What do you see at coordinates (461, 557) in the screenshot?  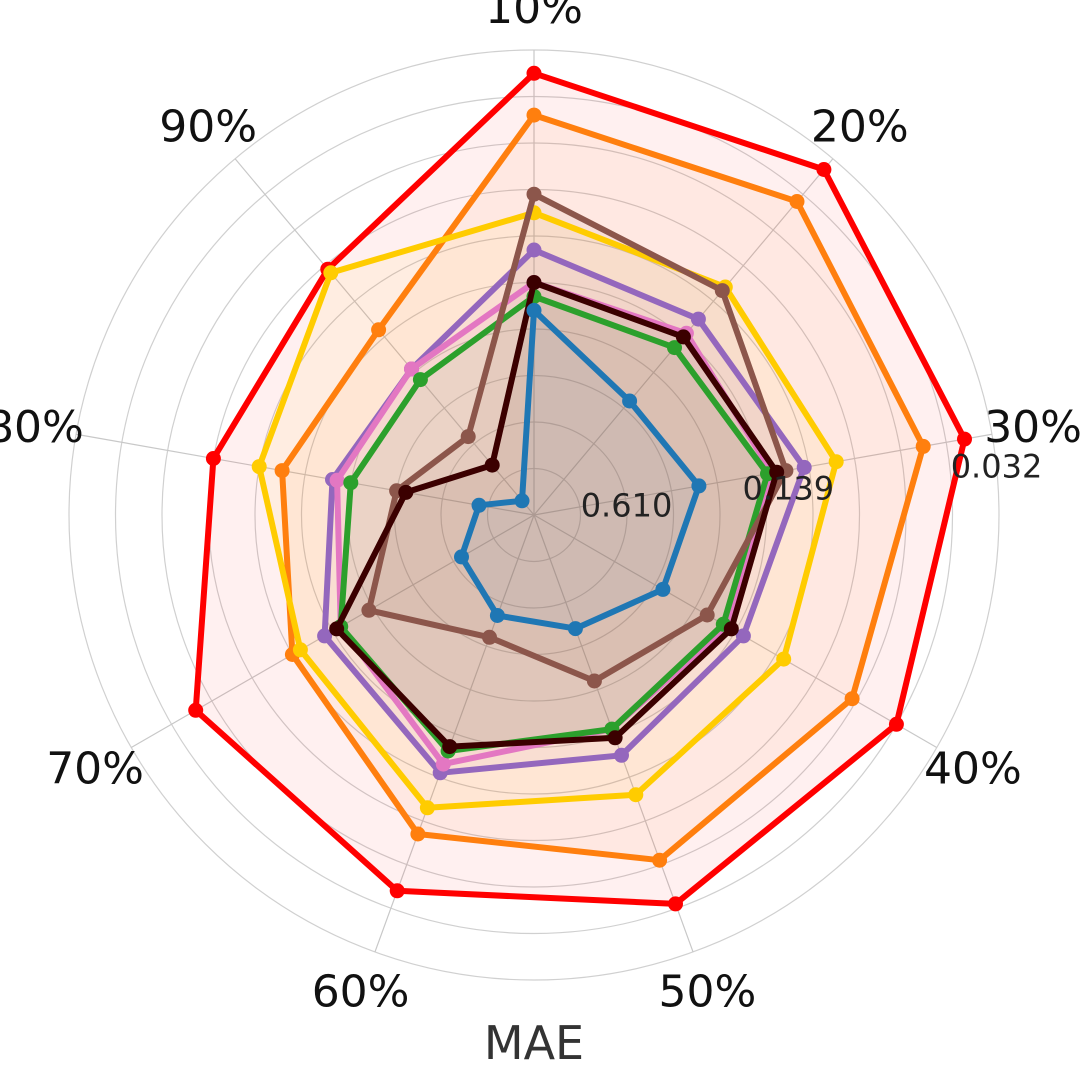 I see `series-8-point-70%` at bounding box center [461, 557].